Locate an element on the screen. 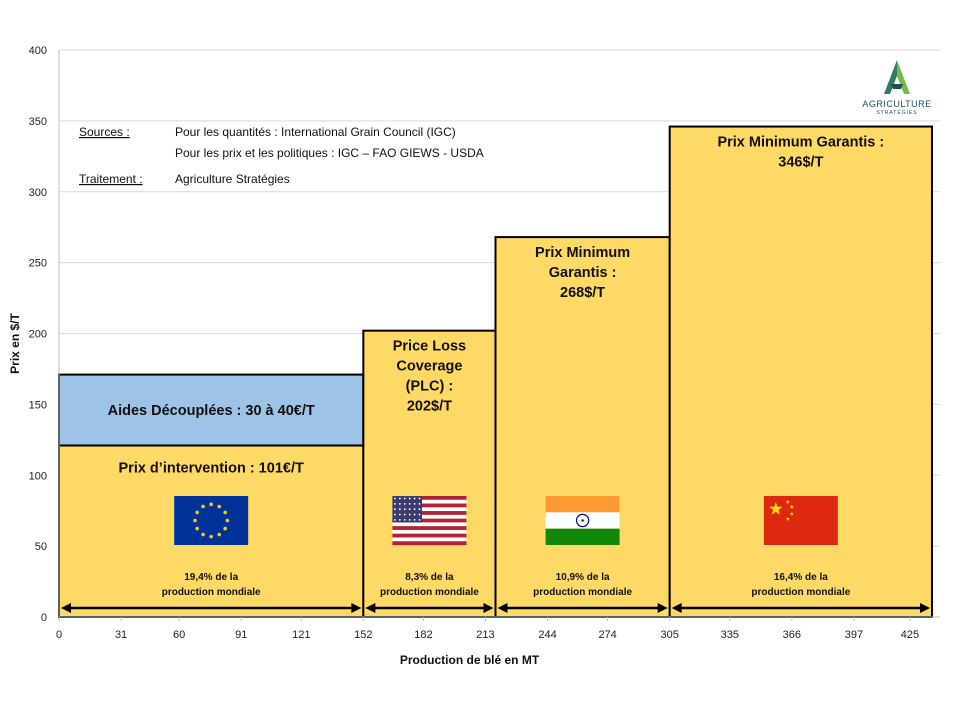  treatment-label: Traitement : is located at coordinates (111, 179).